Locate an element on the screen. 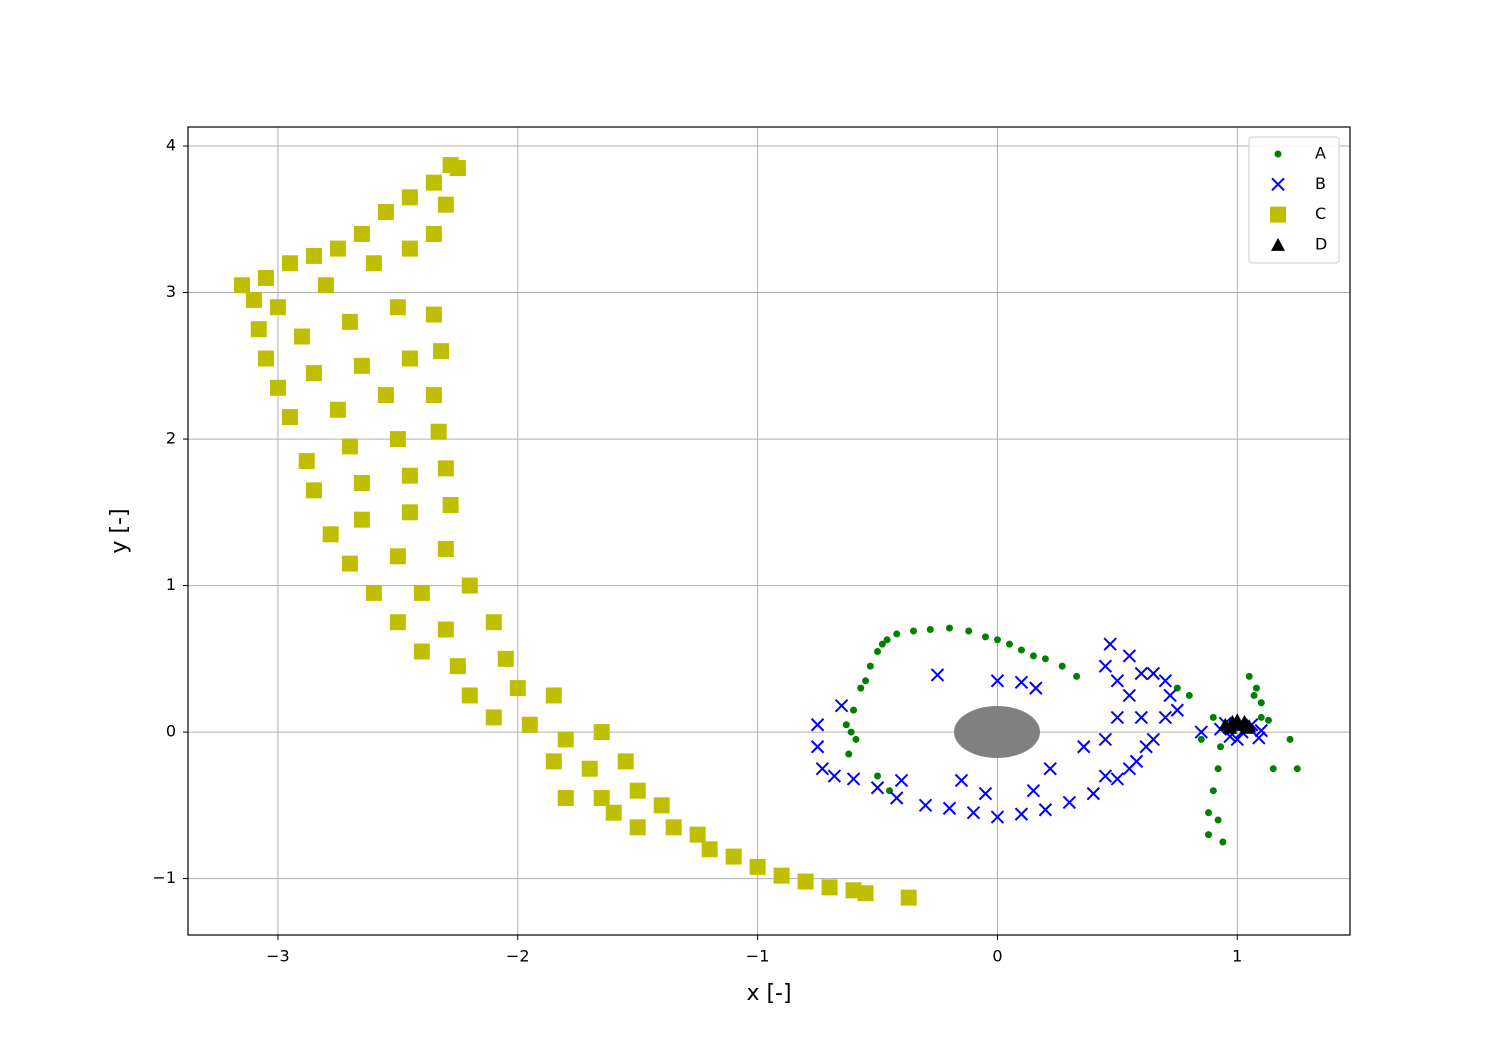 Image resolution: width=1500 pixels, height=1050 pixels. x-tick-label: −3 is located at coordinates (278, 956).